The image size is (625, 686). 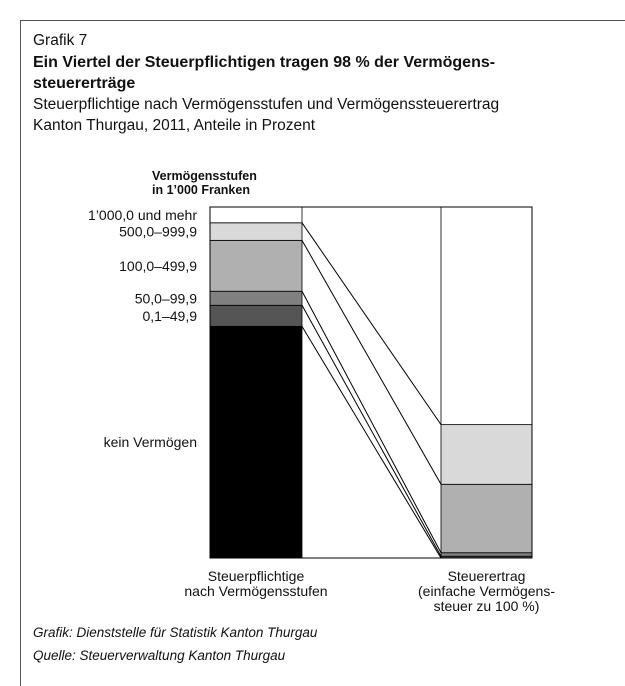 I want to click on legend-label: 50,0–99,9, so click(x=166, y=298).